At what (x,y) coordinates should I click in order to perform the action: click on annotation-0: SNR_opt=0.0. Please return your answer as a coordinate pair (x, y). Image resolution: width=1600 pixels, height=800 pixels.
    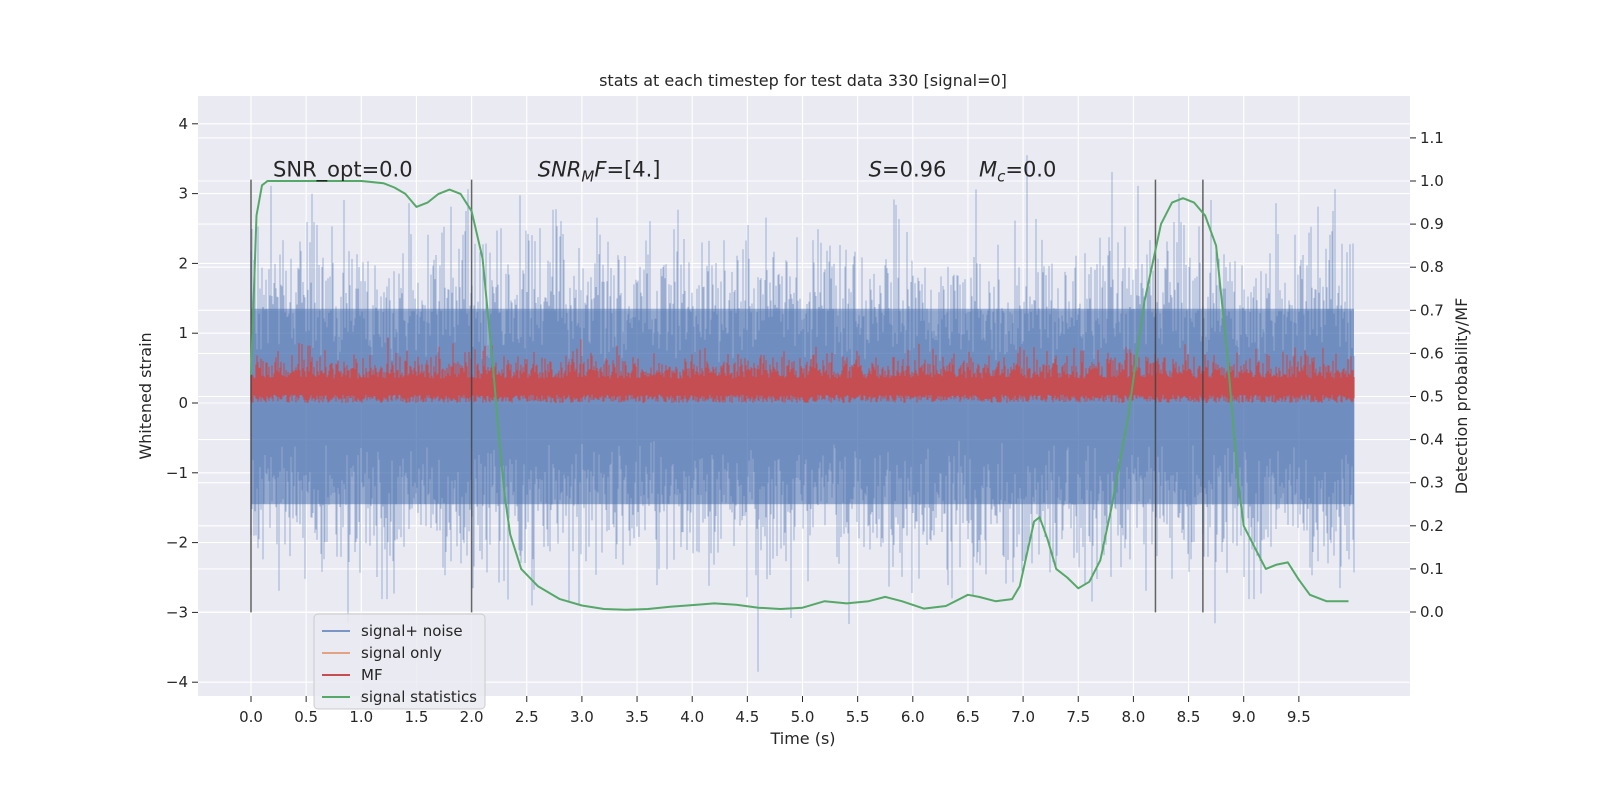
    Looking at the image, I should click on (343, 170).